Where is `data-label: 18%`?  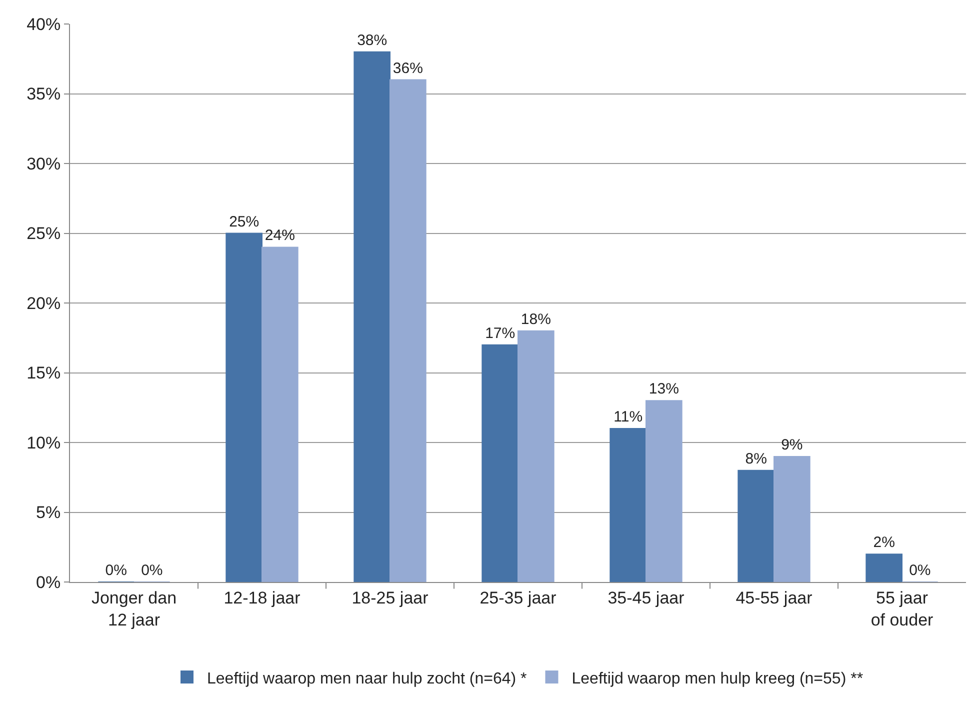
data-label: 18% is located at coordinates (535, 319).